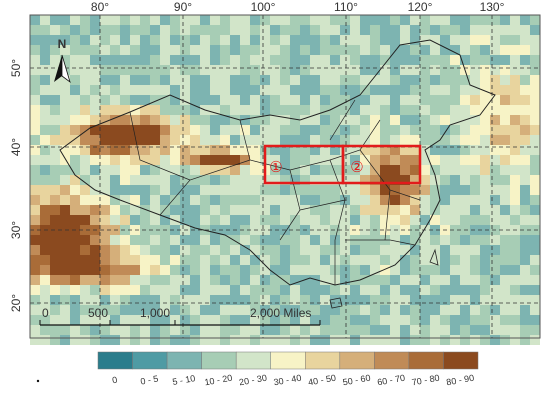 This screenshot has width=550, height=415. What do you see at coordinates (460, 380) in the screenshot?
I see `legend-label: 80 - 90` at bounding box center [460, 380].